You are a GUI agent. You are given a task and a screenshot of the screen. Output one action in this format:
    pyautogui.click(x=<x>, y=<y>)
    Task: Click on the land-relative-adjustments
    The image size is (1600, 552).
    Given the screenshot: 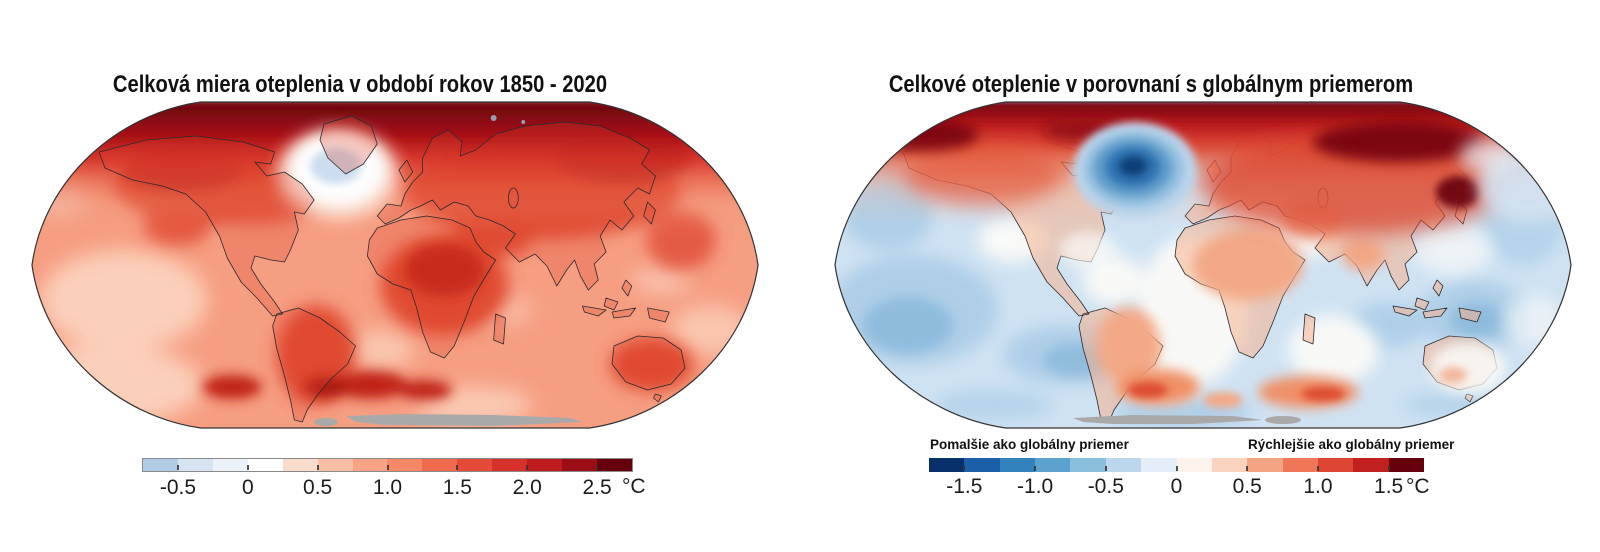 What is the action you would take?
    pyautogui.click(x=1283, y=298)
    